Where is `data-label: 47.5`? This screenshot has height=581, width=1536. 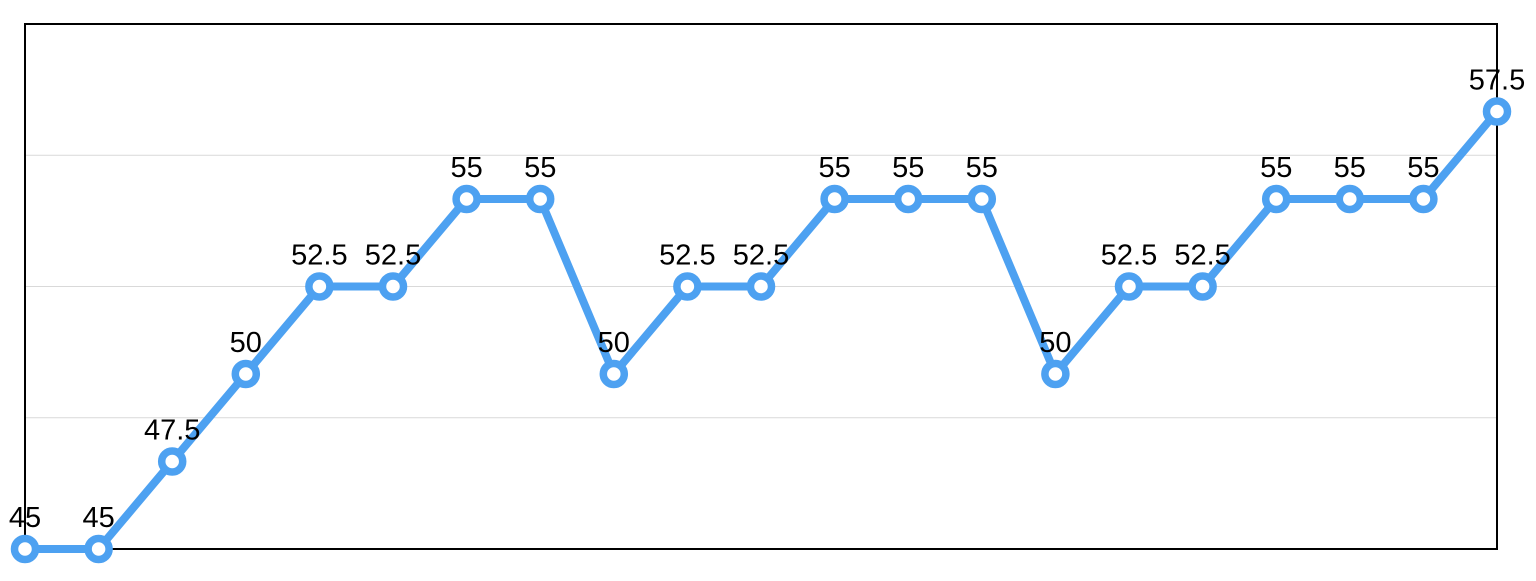 data-label: 47.5 is located at coordinates (172, 431).